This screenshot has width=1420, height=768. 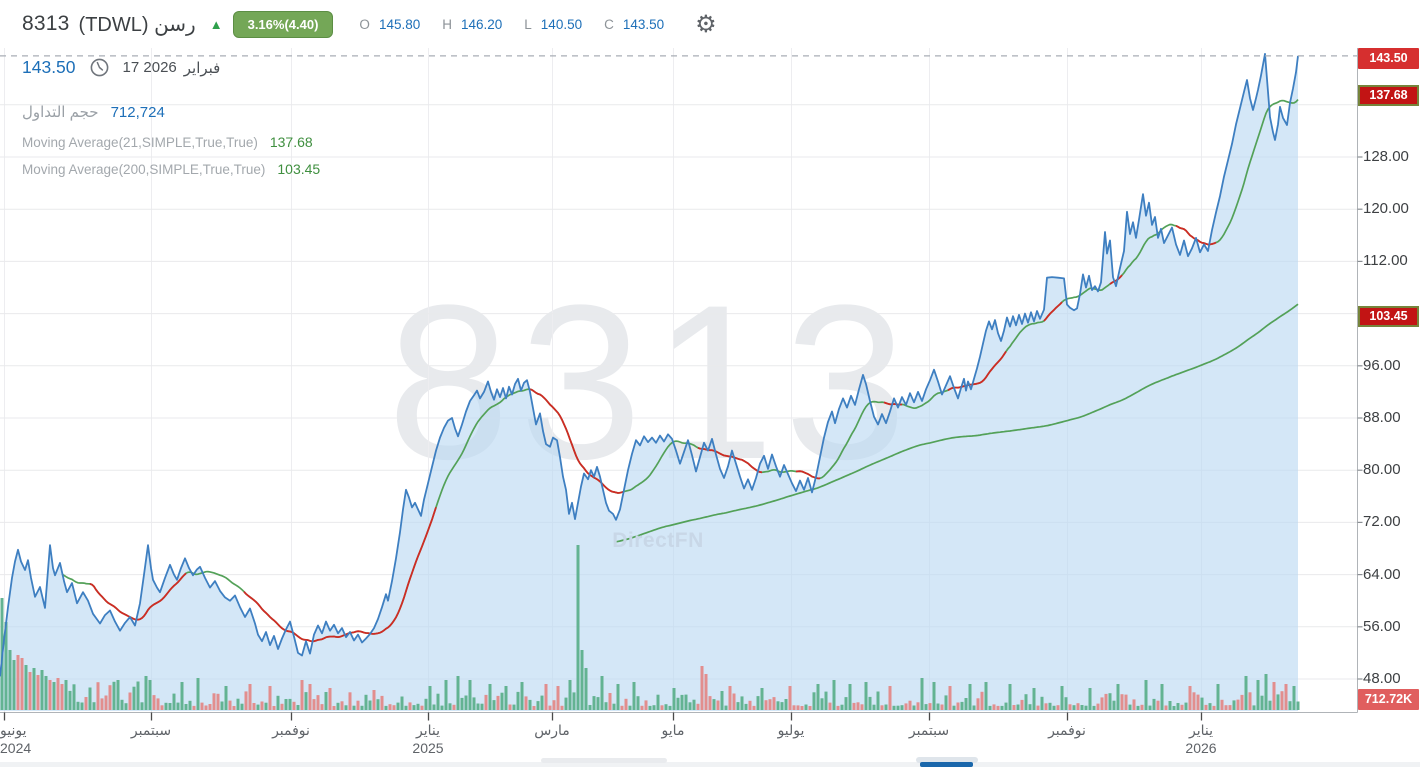 I want to click on horizontal-scrollbar-thumb, so click(x=946, y=764).